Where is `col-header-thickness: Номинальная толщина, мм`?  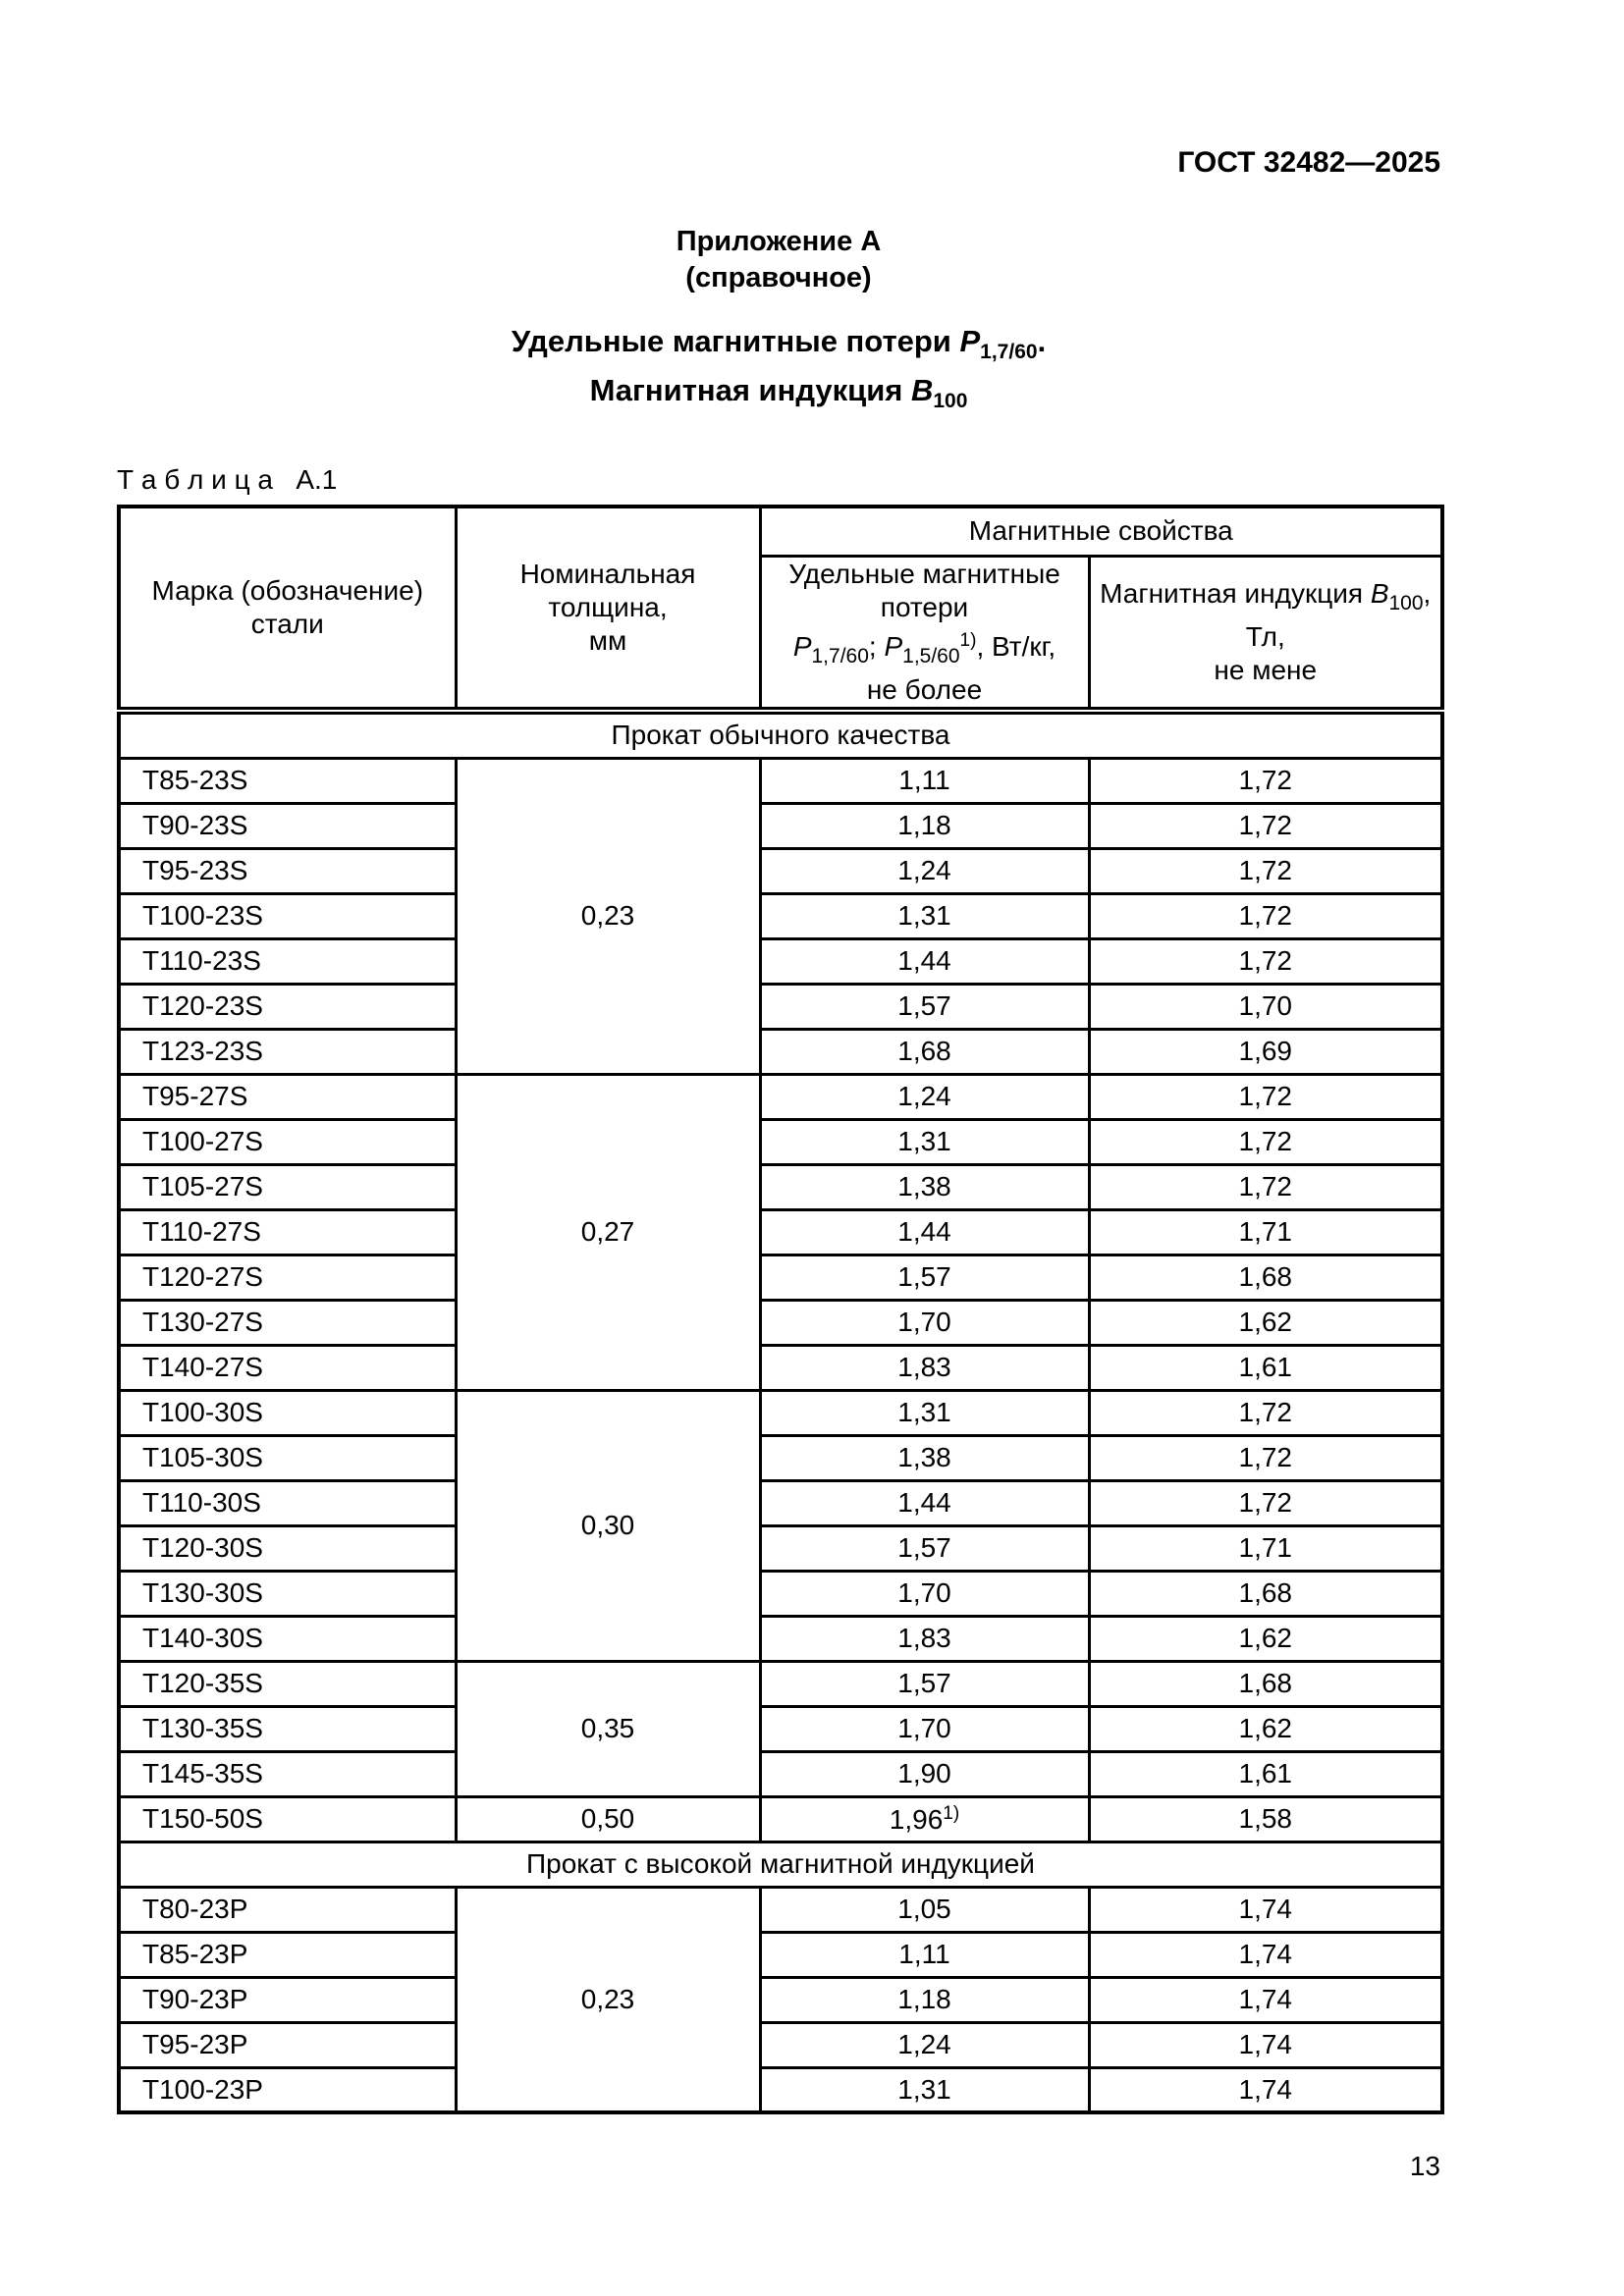 col-header-thickness: Номинальная толщина, мм is located at coordinates (608, 610).